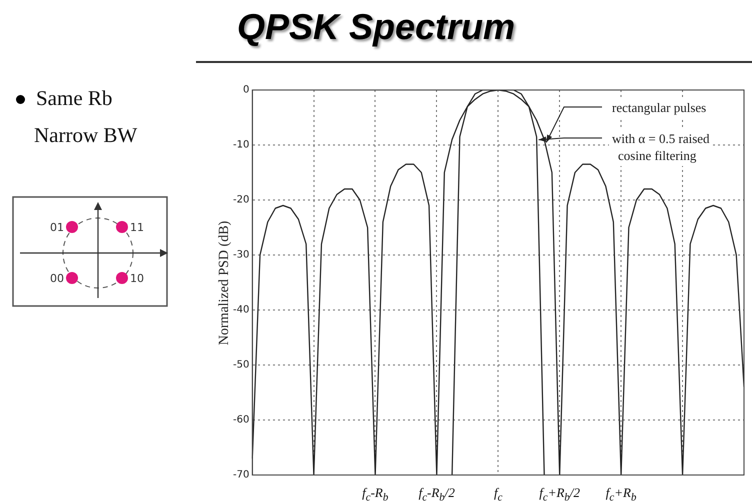 The image size is (752, 501). What do you see at coordinates (241, 475) in the screenshot?
I see `y-tick-label: -70` at bounding box center [241, 475].